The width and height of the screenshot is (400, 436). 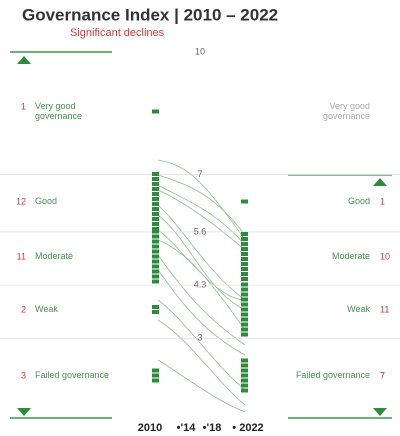 I want to click on count-2010: 11, so click(x=21, y=256).